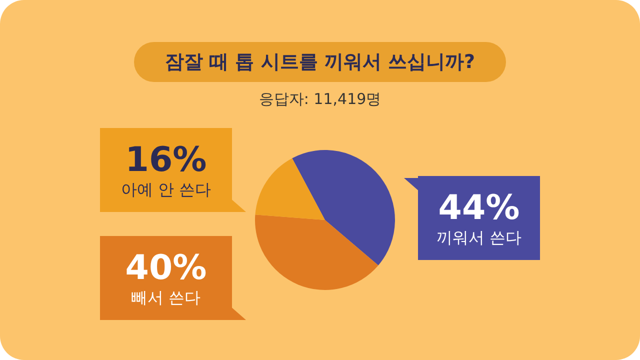 This screenshot has width=640, height=360. I want to click on chart-title: 잠잘 때 톱 시트를 끼워서 쓰십니까?, so click(320, 62).